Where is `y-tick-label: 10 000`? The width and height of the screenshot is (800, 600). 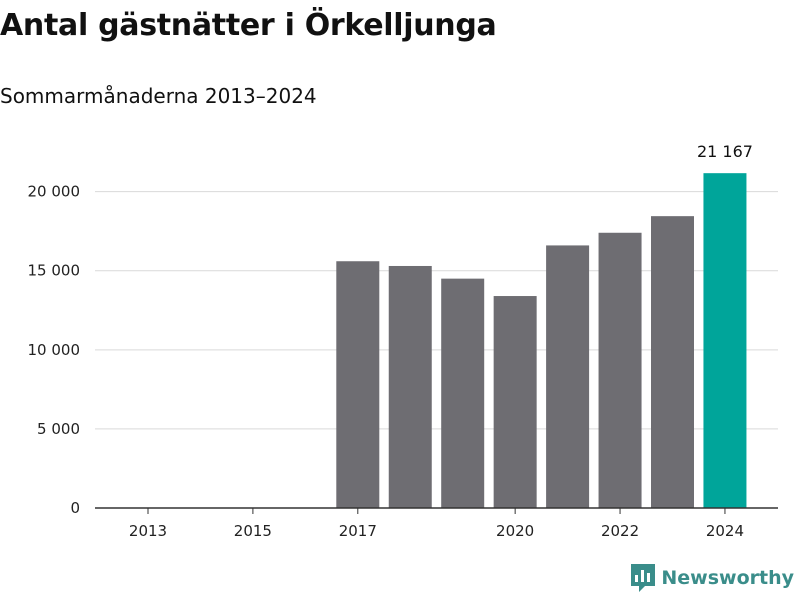
y-tick-label: 10 000 is located at coordinates (54, 350).